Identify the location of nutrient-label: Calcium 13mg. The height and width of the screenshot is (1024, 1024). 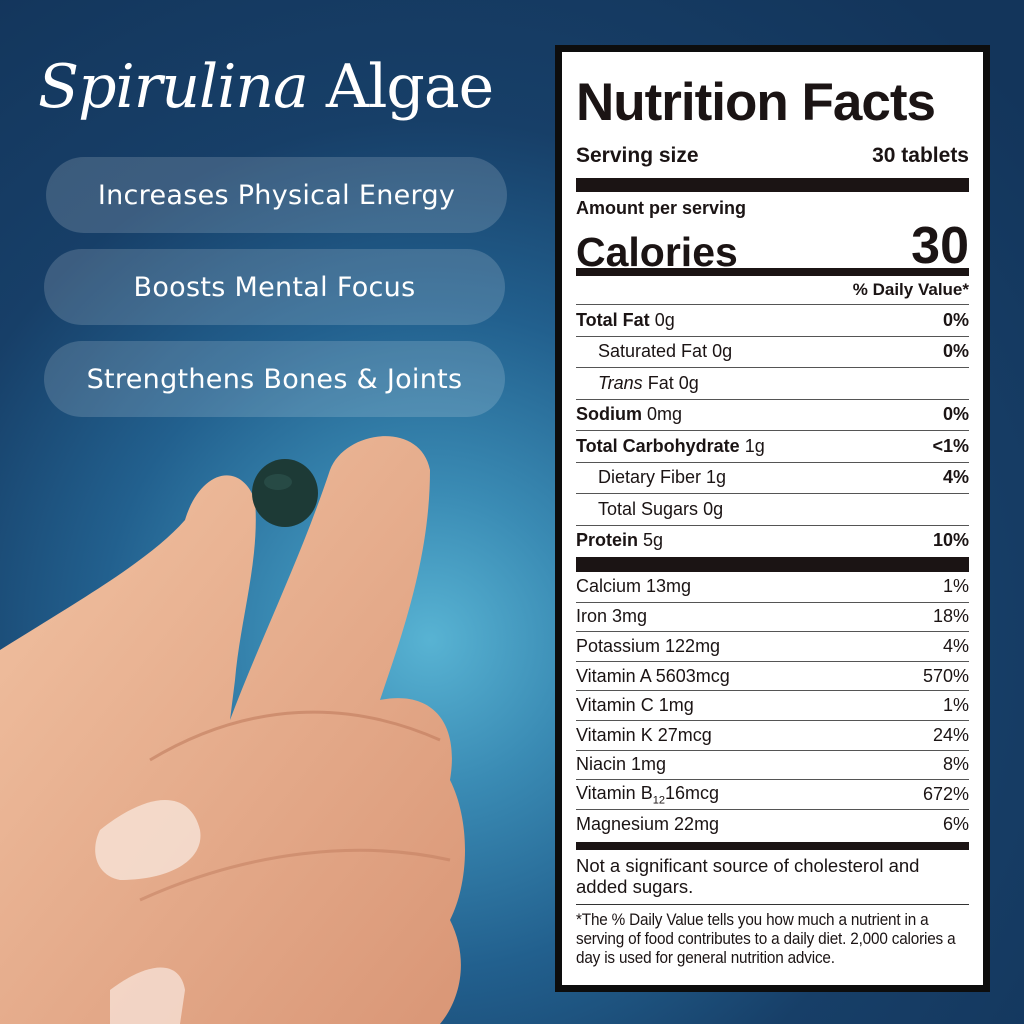
(634, 586).